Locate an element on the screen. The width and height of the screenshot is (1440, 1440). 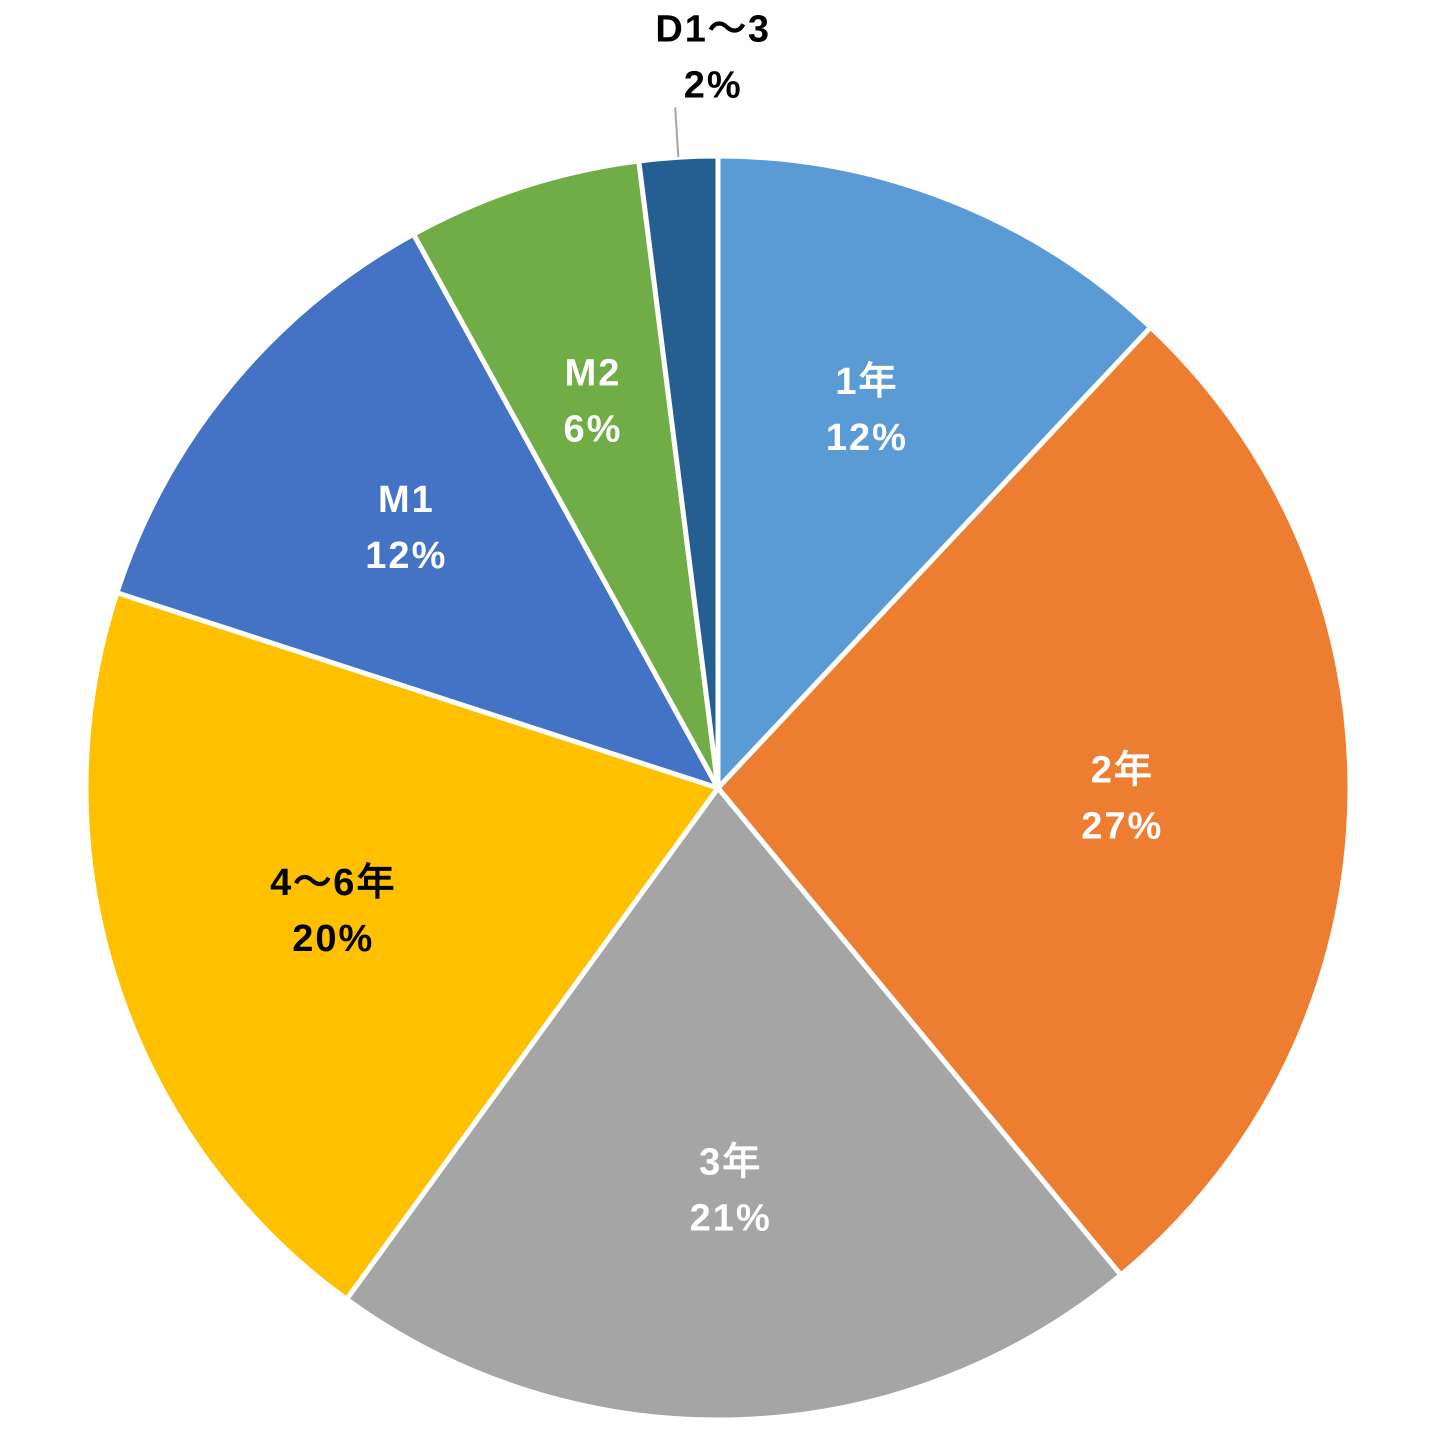
category-label: M2 is located at coordinates (593, 373).